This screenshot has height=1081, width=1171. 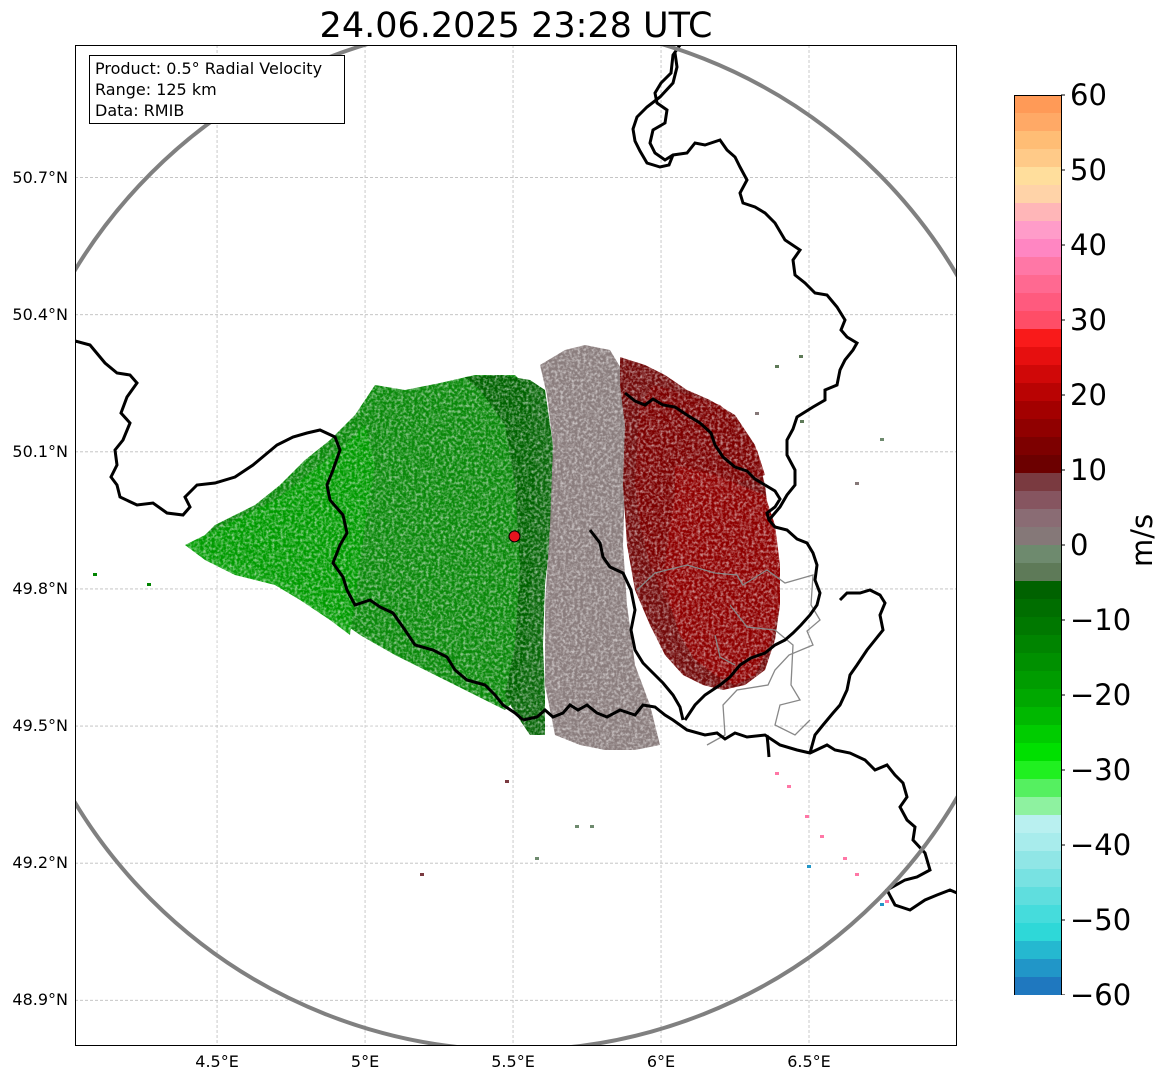 What do you see at coordinates (1101, 995) in the screenshot?
I see `colorbar-tick-label: −60` at bounding box center [1101, 995].